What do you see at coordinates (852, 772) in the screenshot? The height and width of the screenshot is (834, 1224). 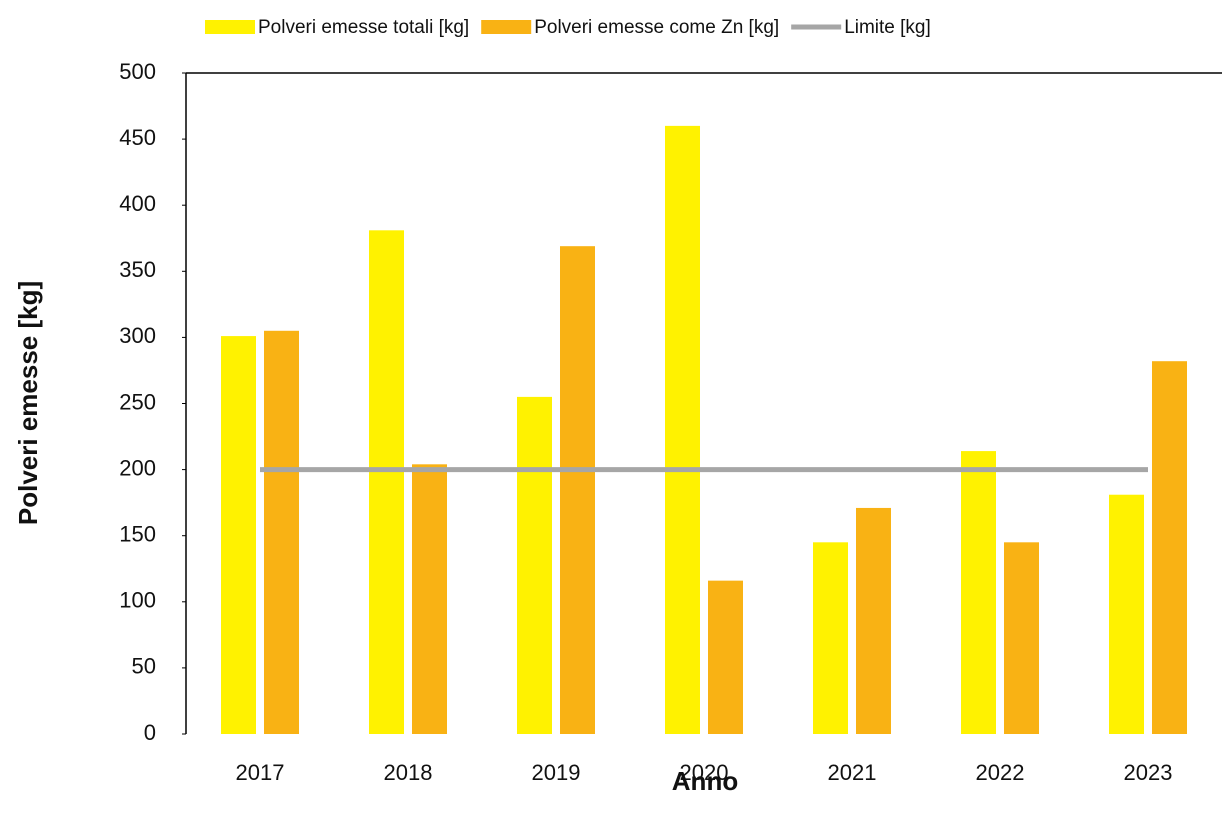 I see `x-tick-label: 2021` at bounding box center [852, 772].